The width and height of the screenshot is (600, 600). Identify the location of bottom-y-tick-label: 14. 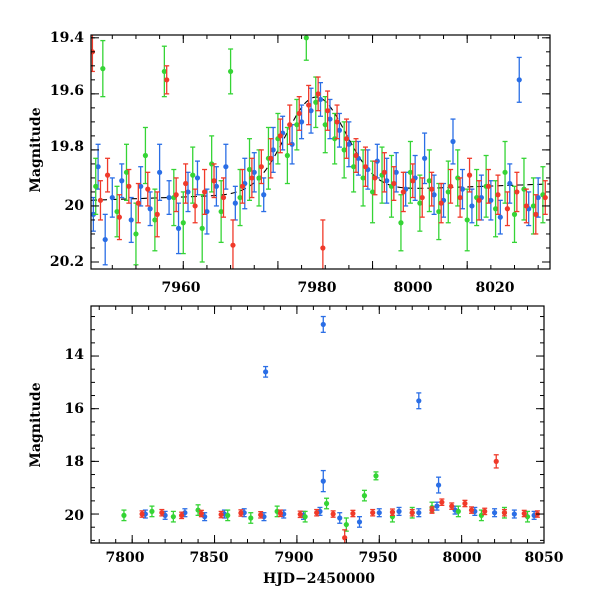
(75, 355).